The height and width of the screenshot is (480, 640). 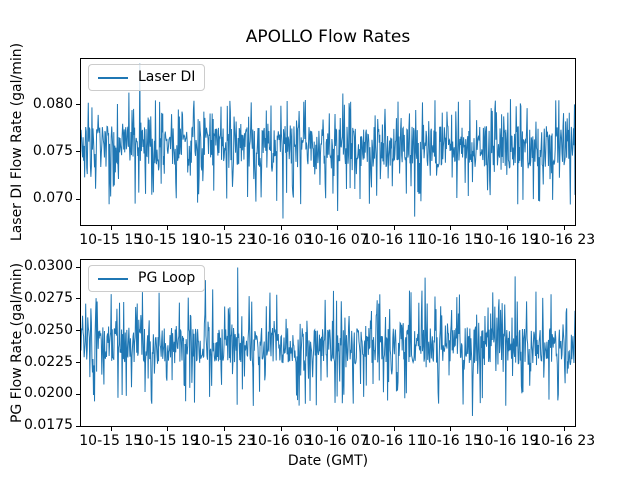 What do you see at coordinates (328, 37) in the screenshot?
I see `chart-title: APOLLO Flow Rates` at bounding box center [328, 37].